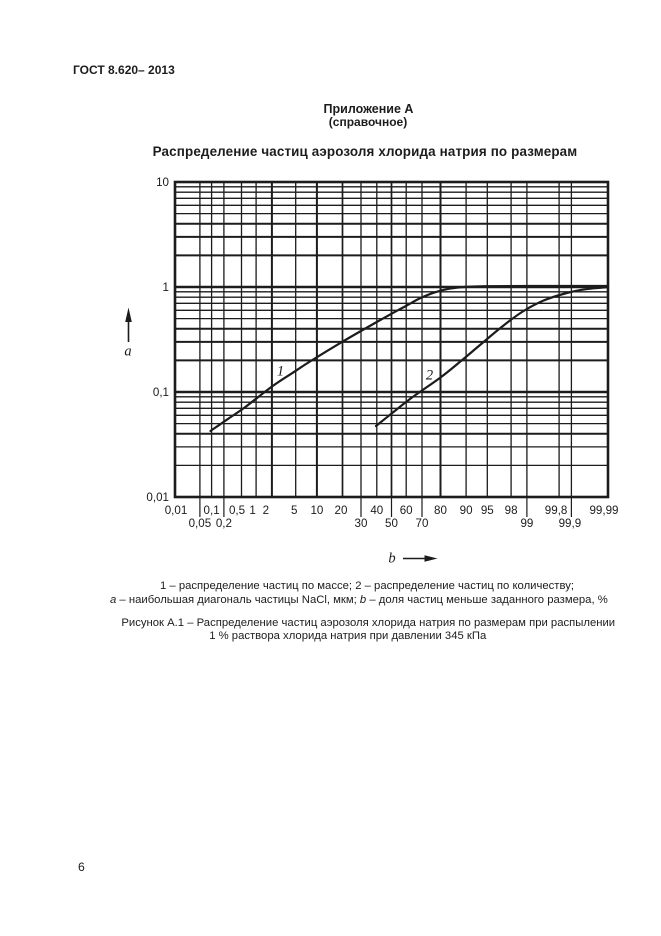  What do you see at coordinates (361, 523) in the screenshot?
I see `svg-text: 30` at bounding box center [361, 523].